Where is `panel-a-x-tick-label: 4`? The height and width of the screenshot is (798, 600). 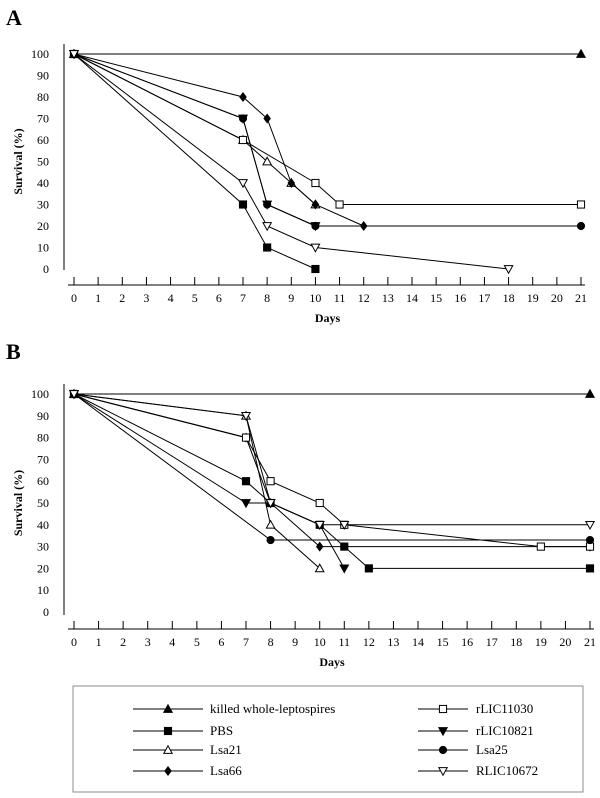
panel-a-x-tick-label: 4 is located at coordinates (171, 298).